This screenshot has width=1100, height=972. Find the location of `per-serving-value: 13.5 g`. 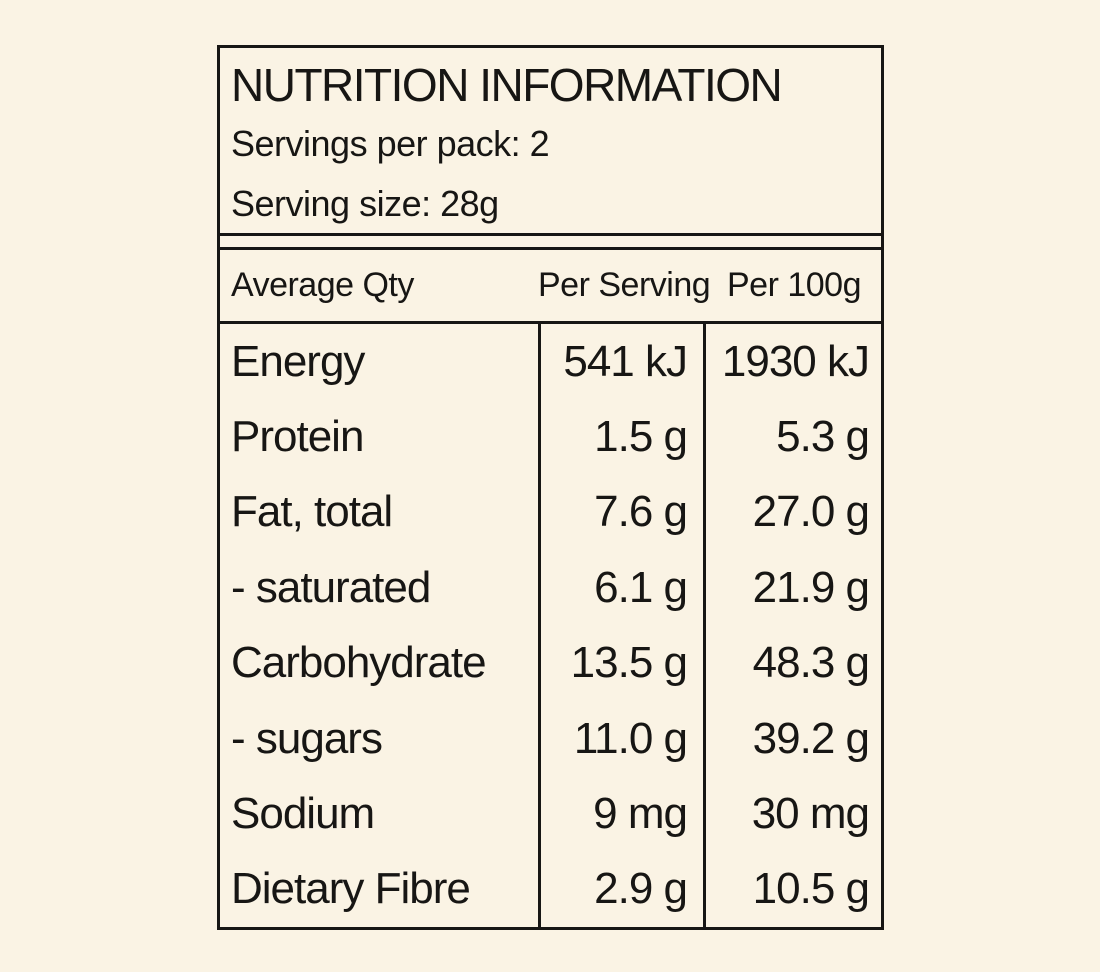

per-serving-value: 13.5 g is located at coordinates (620, 663).